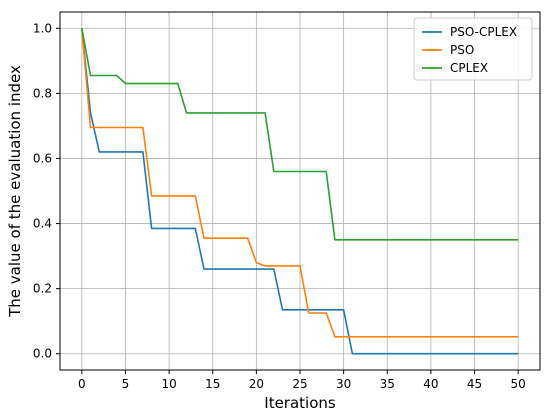 The height and width of the screenshot is (416, 550). What do you see at coordinates (300, 403) in the screenshot?
I see `x-axis-label: Iterations` at bounding box center [300, 403].